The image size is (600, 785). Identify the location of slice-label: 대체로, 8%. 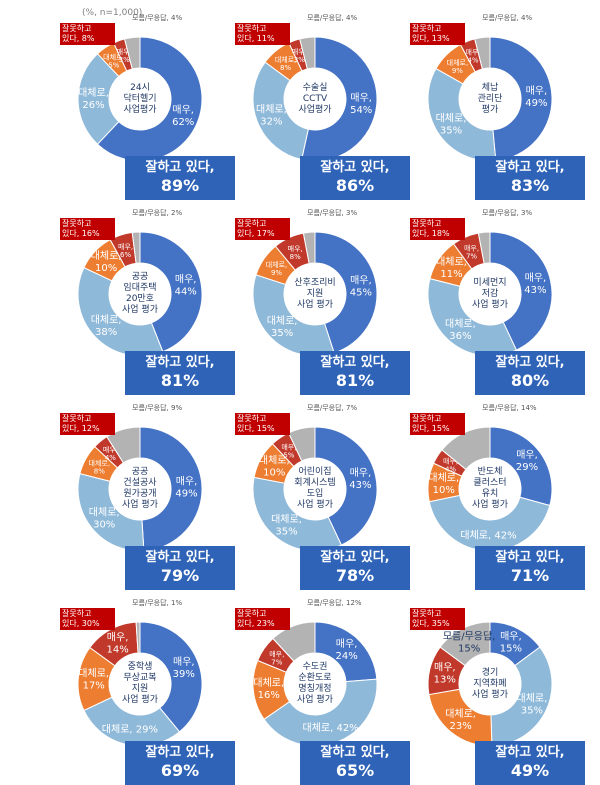
(286, 64).